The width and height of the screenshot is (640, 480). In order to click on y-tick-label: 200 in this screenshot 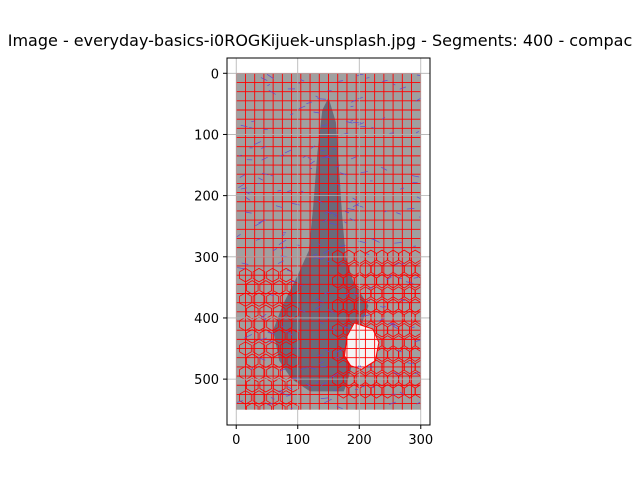, I will do `click(206, 197)`.